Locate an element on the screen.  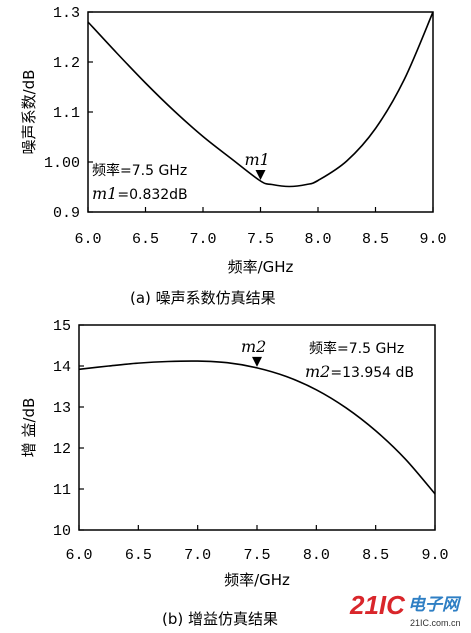
chart-a-y-tick-label: 1.3 is located at coordinates (66, 13).